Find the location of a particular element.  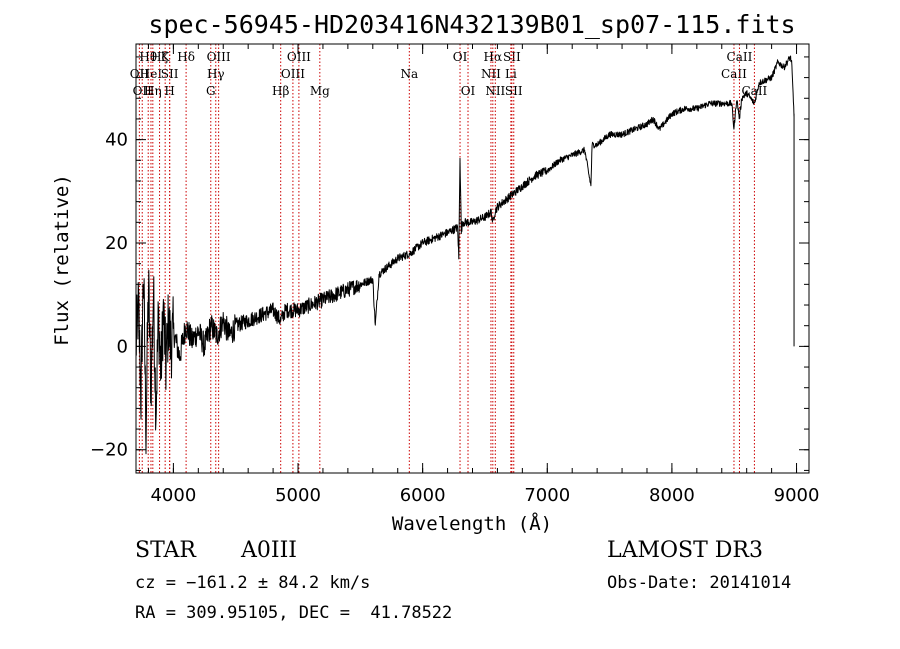

x-tick-label: 5000 is located at coordinates (298, 495).